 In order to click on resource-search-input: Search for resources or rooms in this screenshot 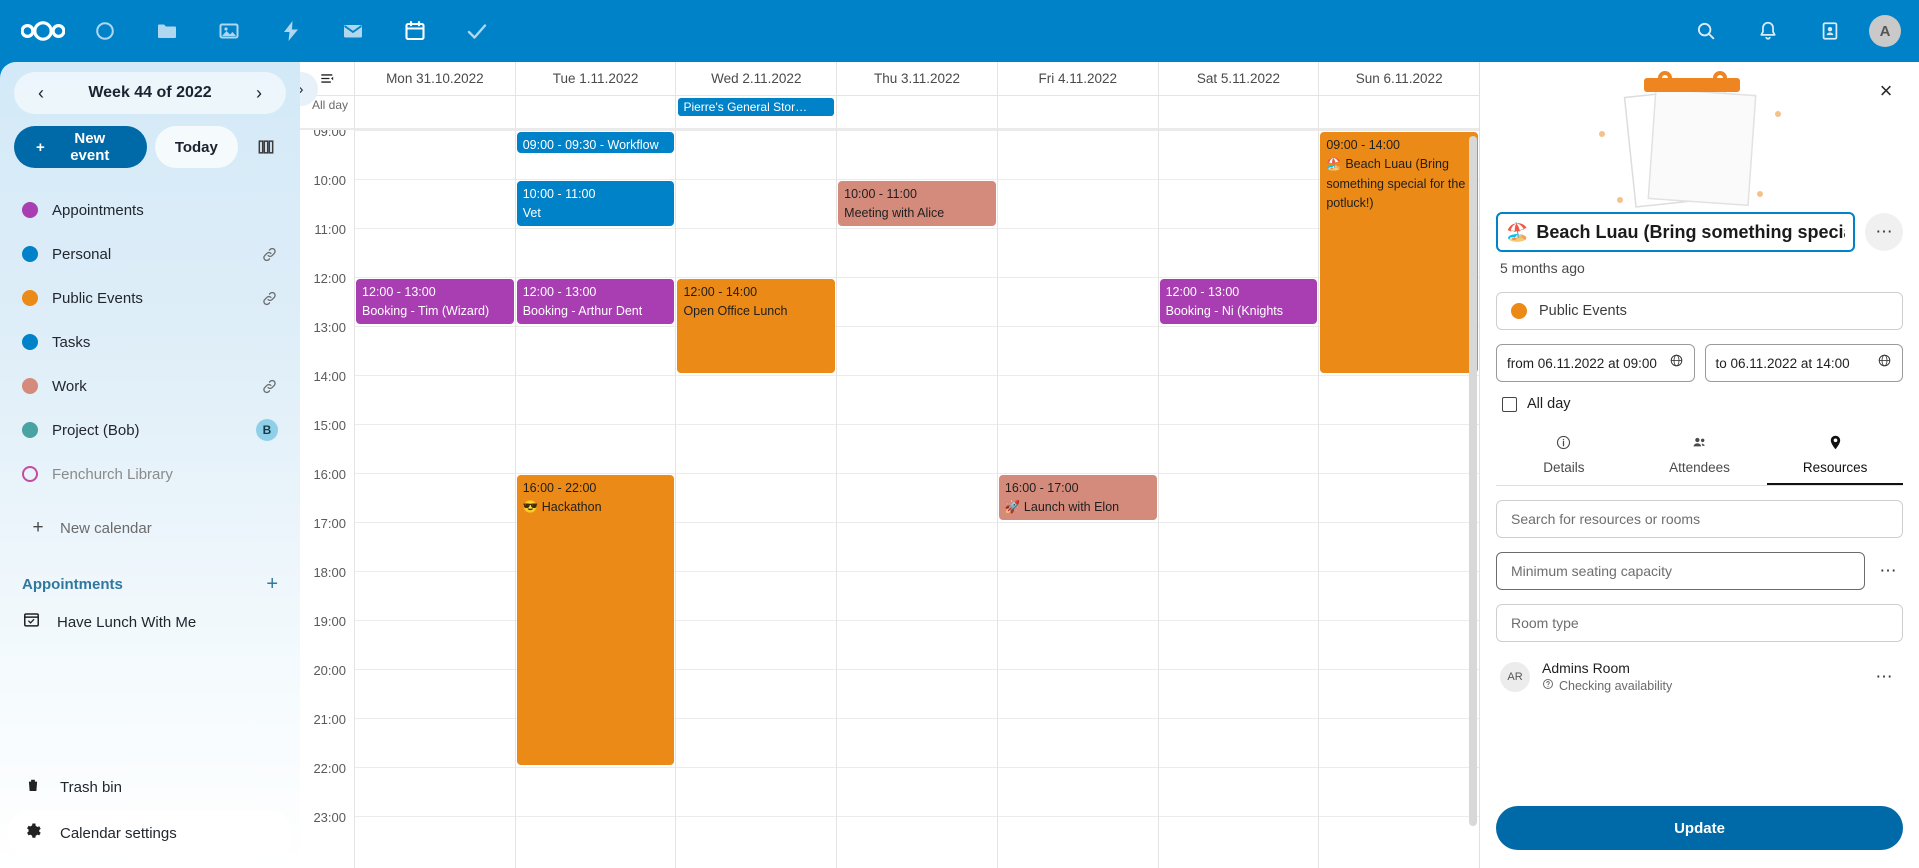, I will do `click(1699, 519)`.